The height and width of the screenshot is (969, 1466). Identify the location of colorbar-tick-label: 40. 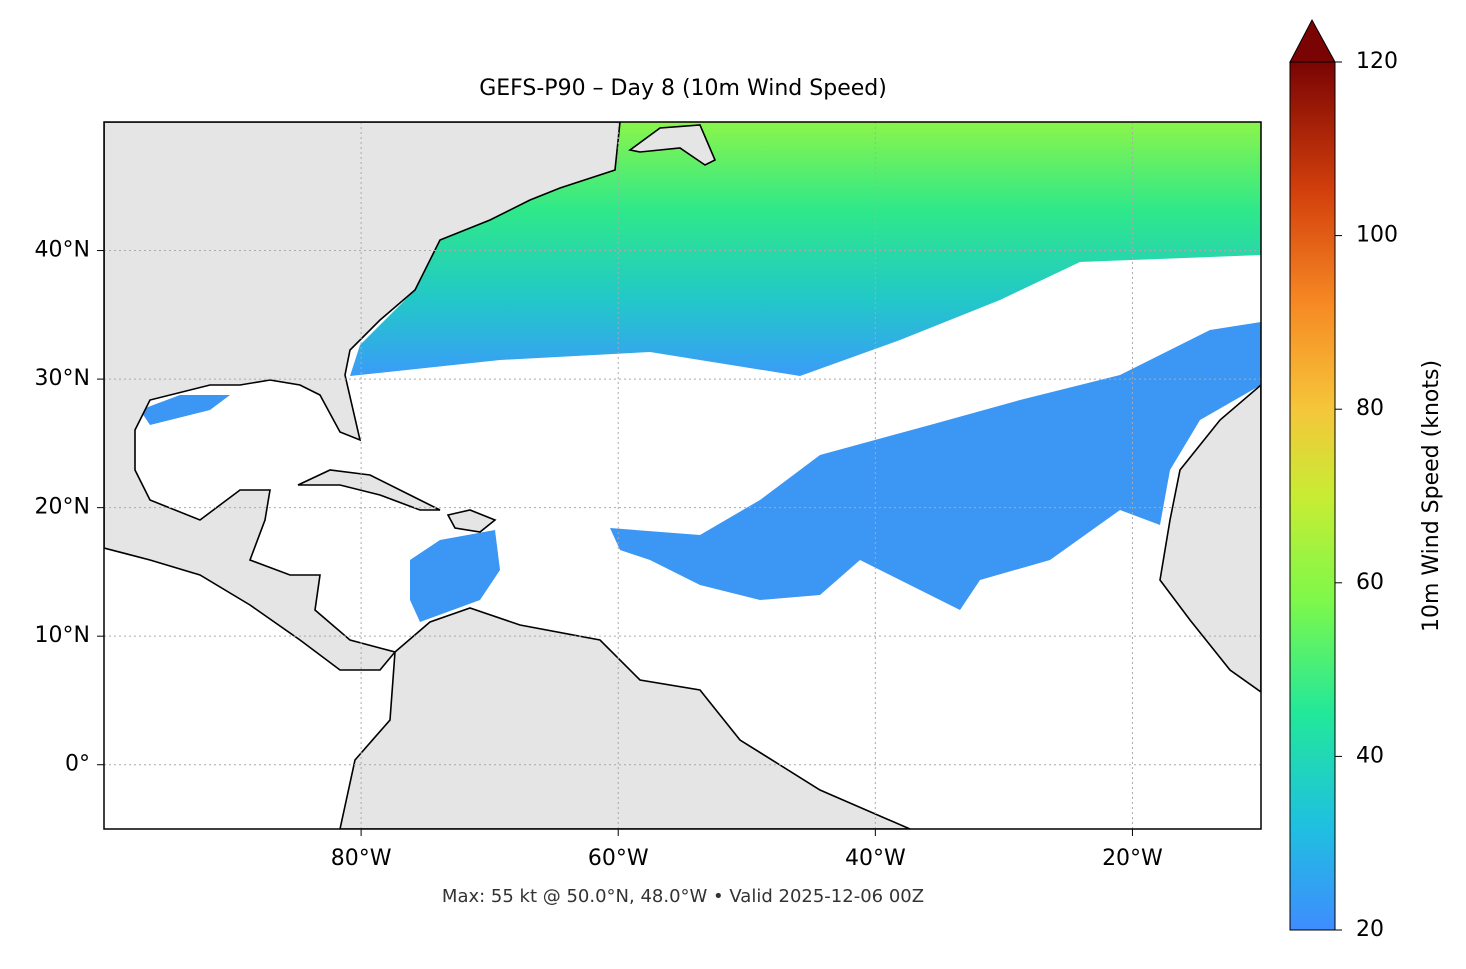
(1370, 755).